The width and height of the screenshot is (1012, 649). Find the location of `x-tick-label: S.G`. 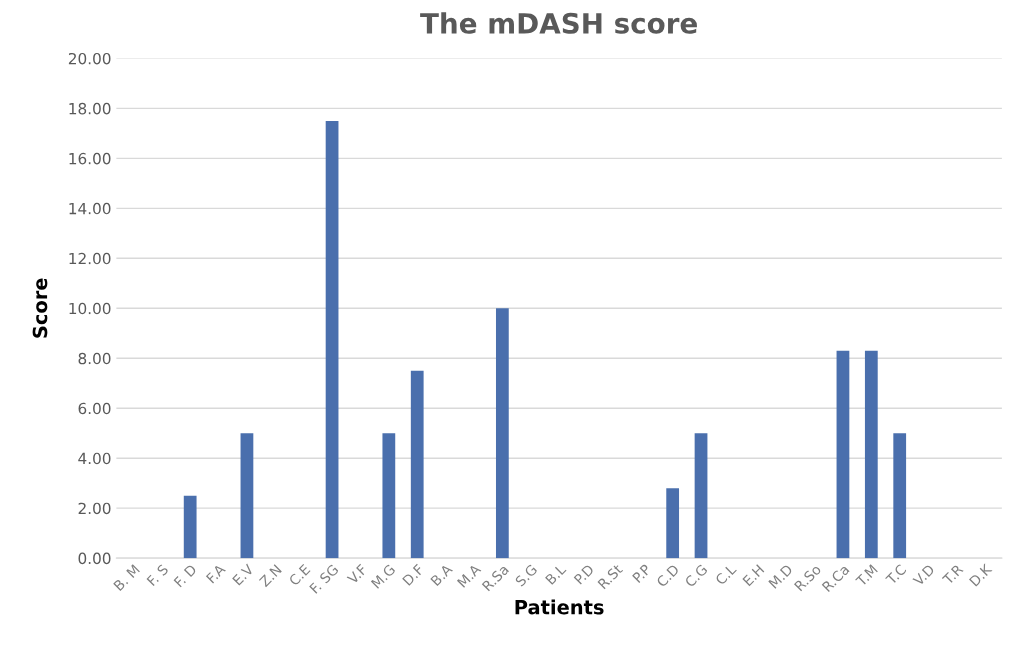

x-tick-label: S.G is located at coordinates (526, 575).